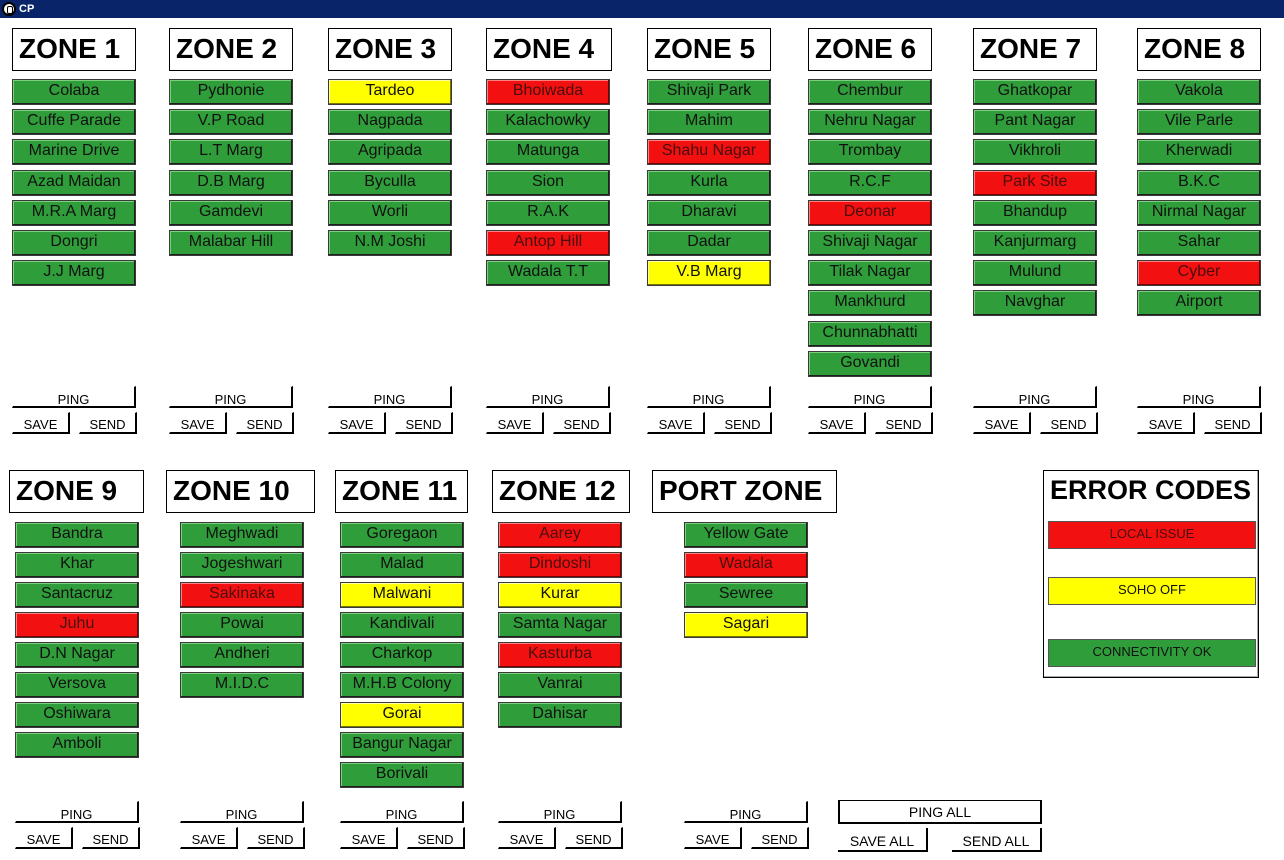 The width and height of the screenshot is (1284, 860). I want to click on location-malad: Malad, so click(402, 565).